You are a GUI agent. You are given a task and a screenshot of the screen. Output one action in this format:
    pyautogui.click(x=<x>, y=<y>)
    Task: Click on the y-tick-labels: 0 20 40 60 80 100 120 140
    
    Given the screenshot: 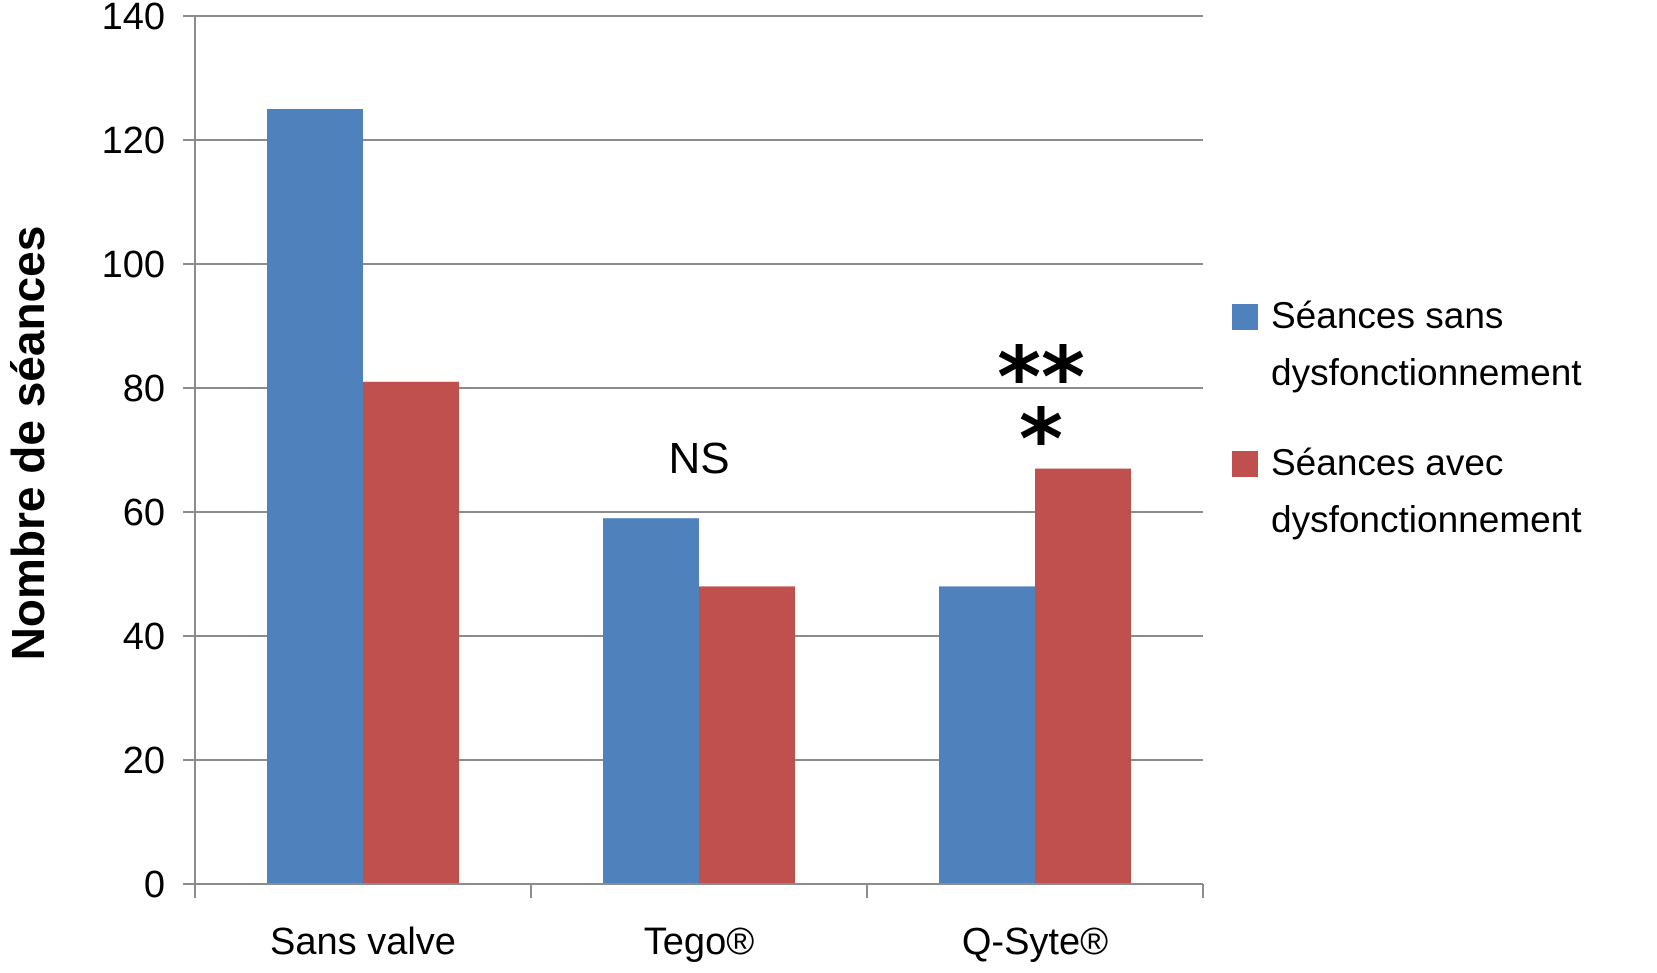 What is the action you would take?
    pyautogui.click(x=133, y=453)
    